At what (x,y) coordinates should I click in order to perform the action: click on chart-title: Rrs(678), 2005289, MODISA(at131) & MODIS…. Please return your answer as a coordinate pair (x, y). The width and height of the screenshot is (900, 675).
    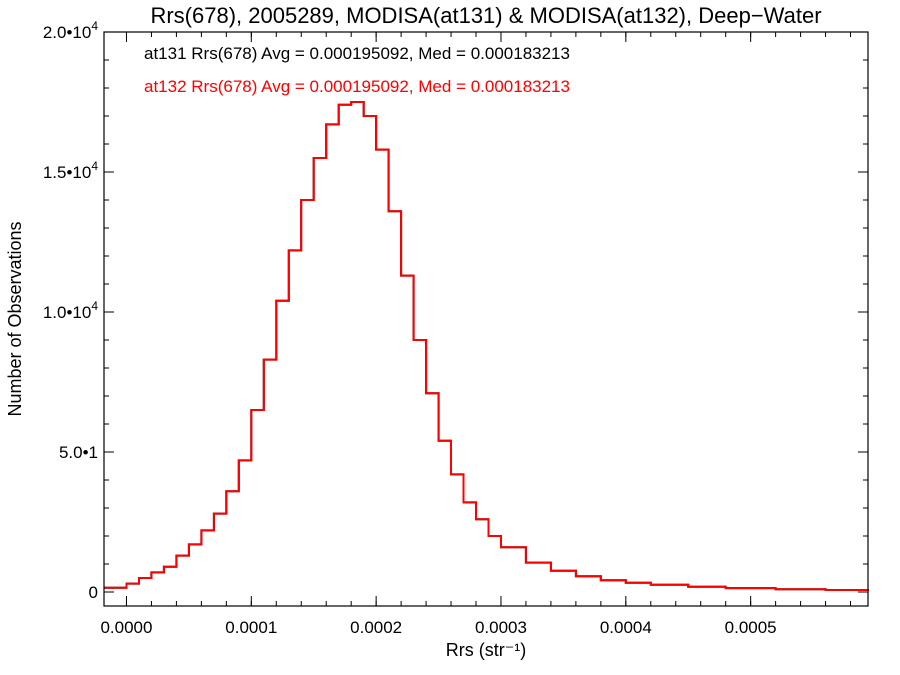
    Looking at the image, I should click on (485, 15).